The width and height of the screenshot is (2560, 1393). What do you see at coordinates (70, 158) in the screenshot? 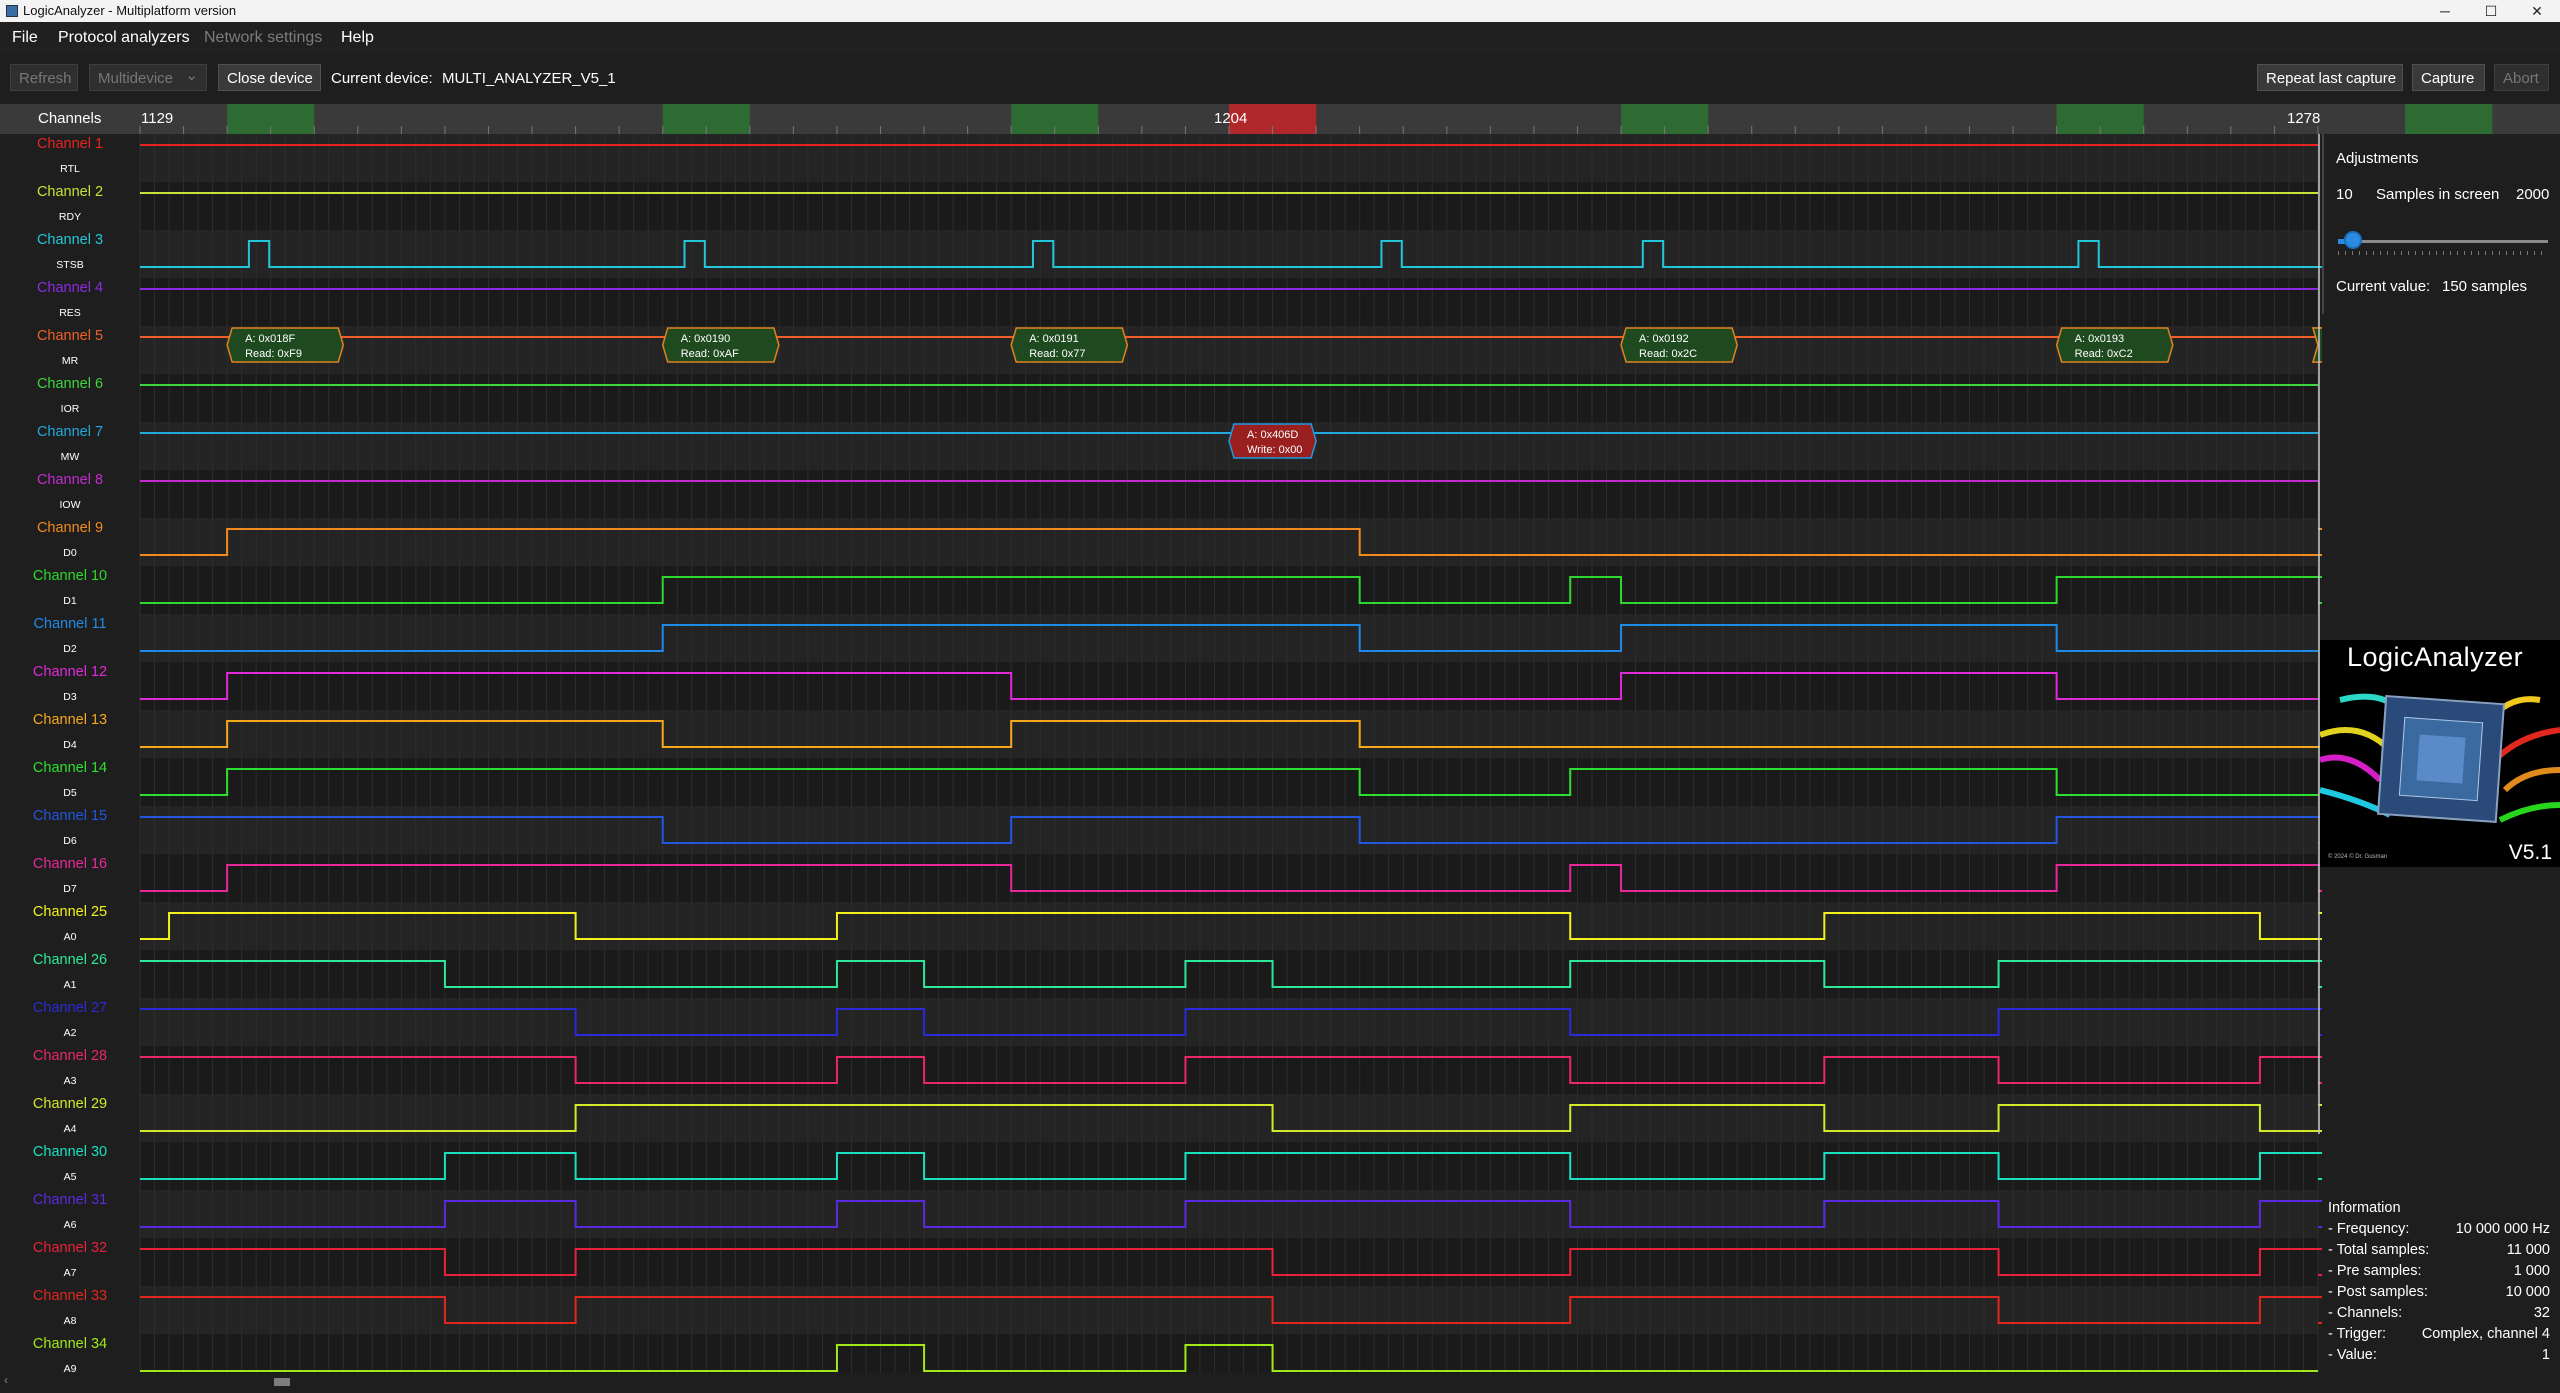
I see `channel-label: Channel 1 RTL` at bounding box center [70, 158].